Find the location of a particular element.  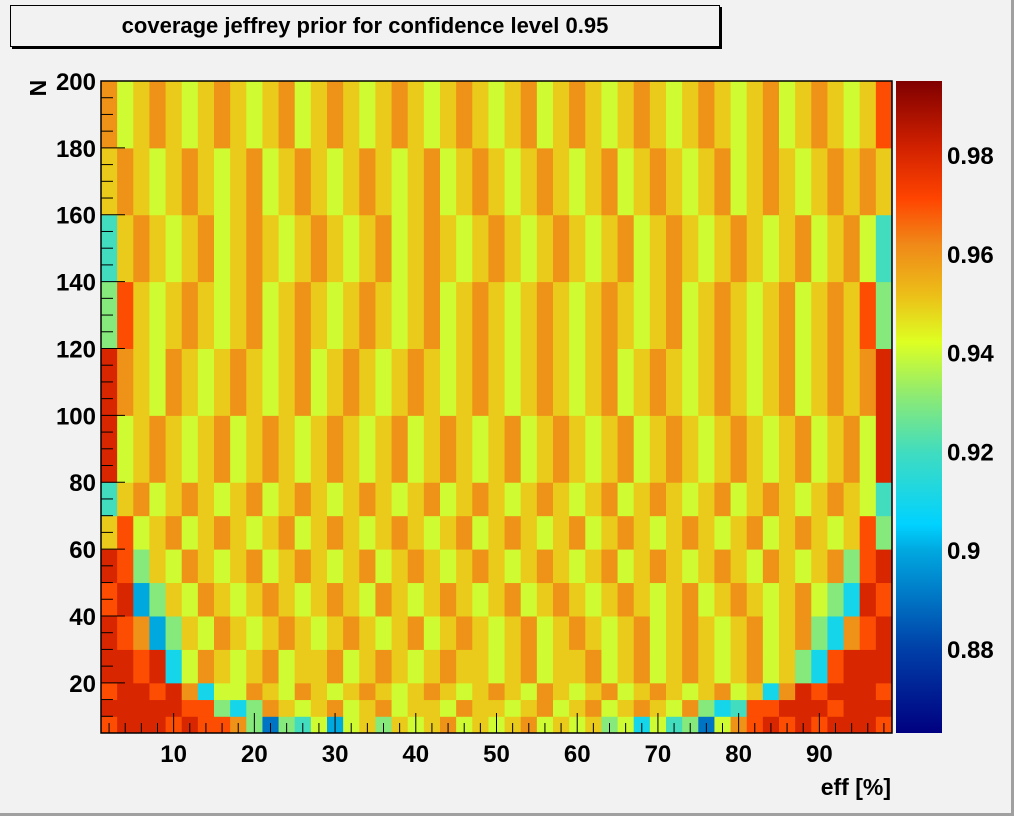

y-tick-label: 40 is located at coordinates (82, 617).